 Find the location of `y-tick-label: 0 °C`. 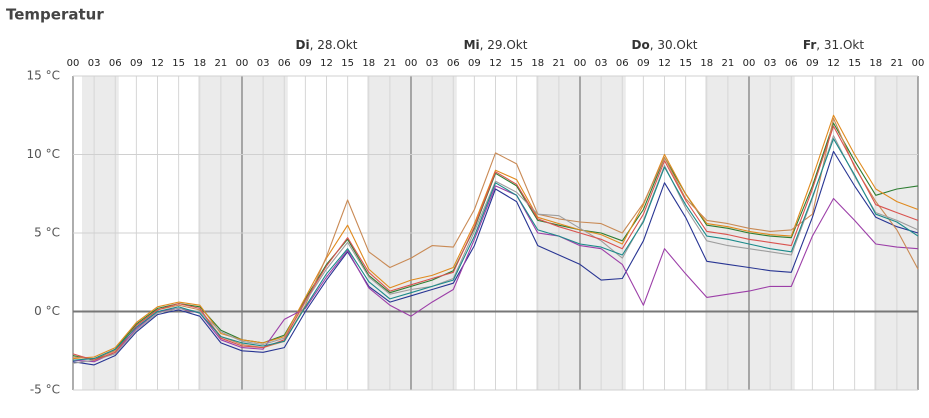

y-tick-label: 0 °C is located at coordinates (47, 311).